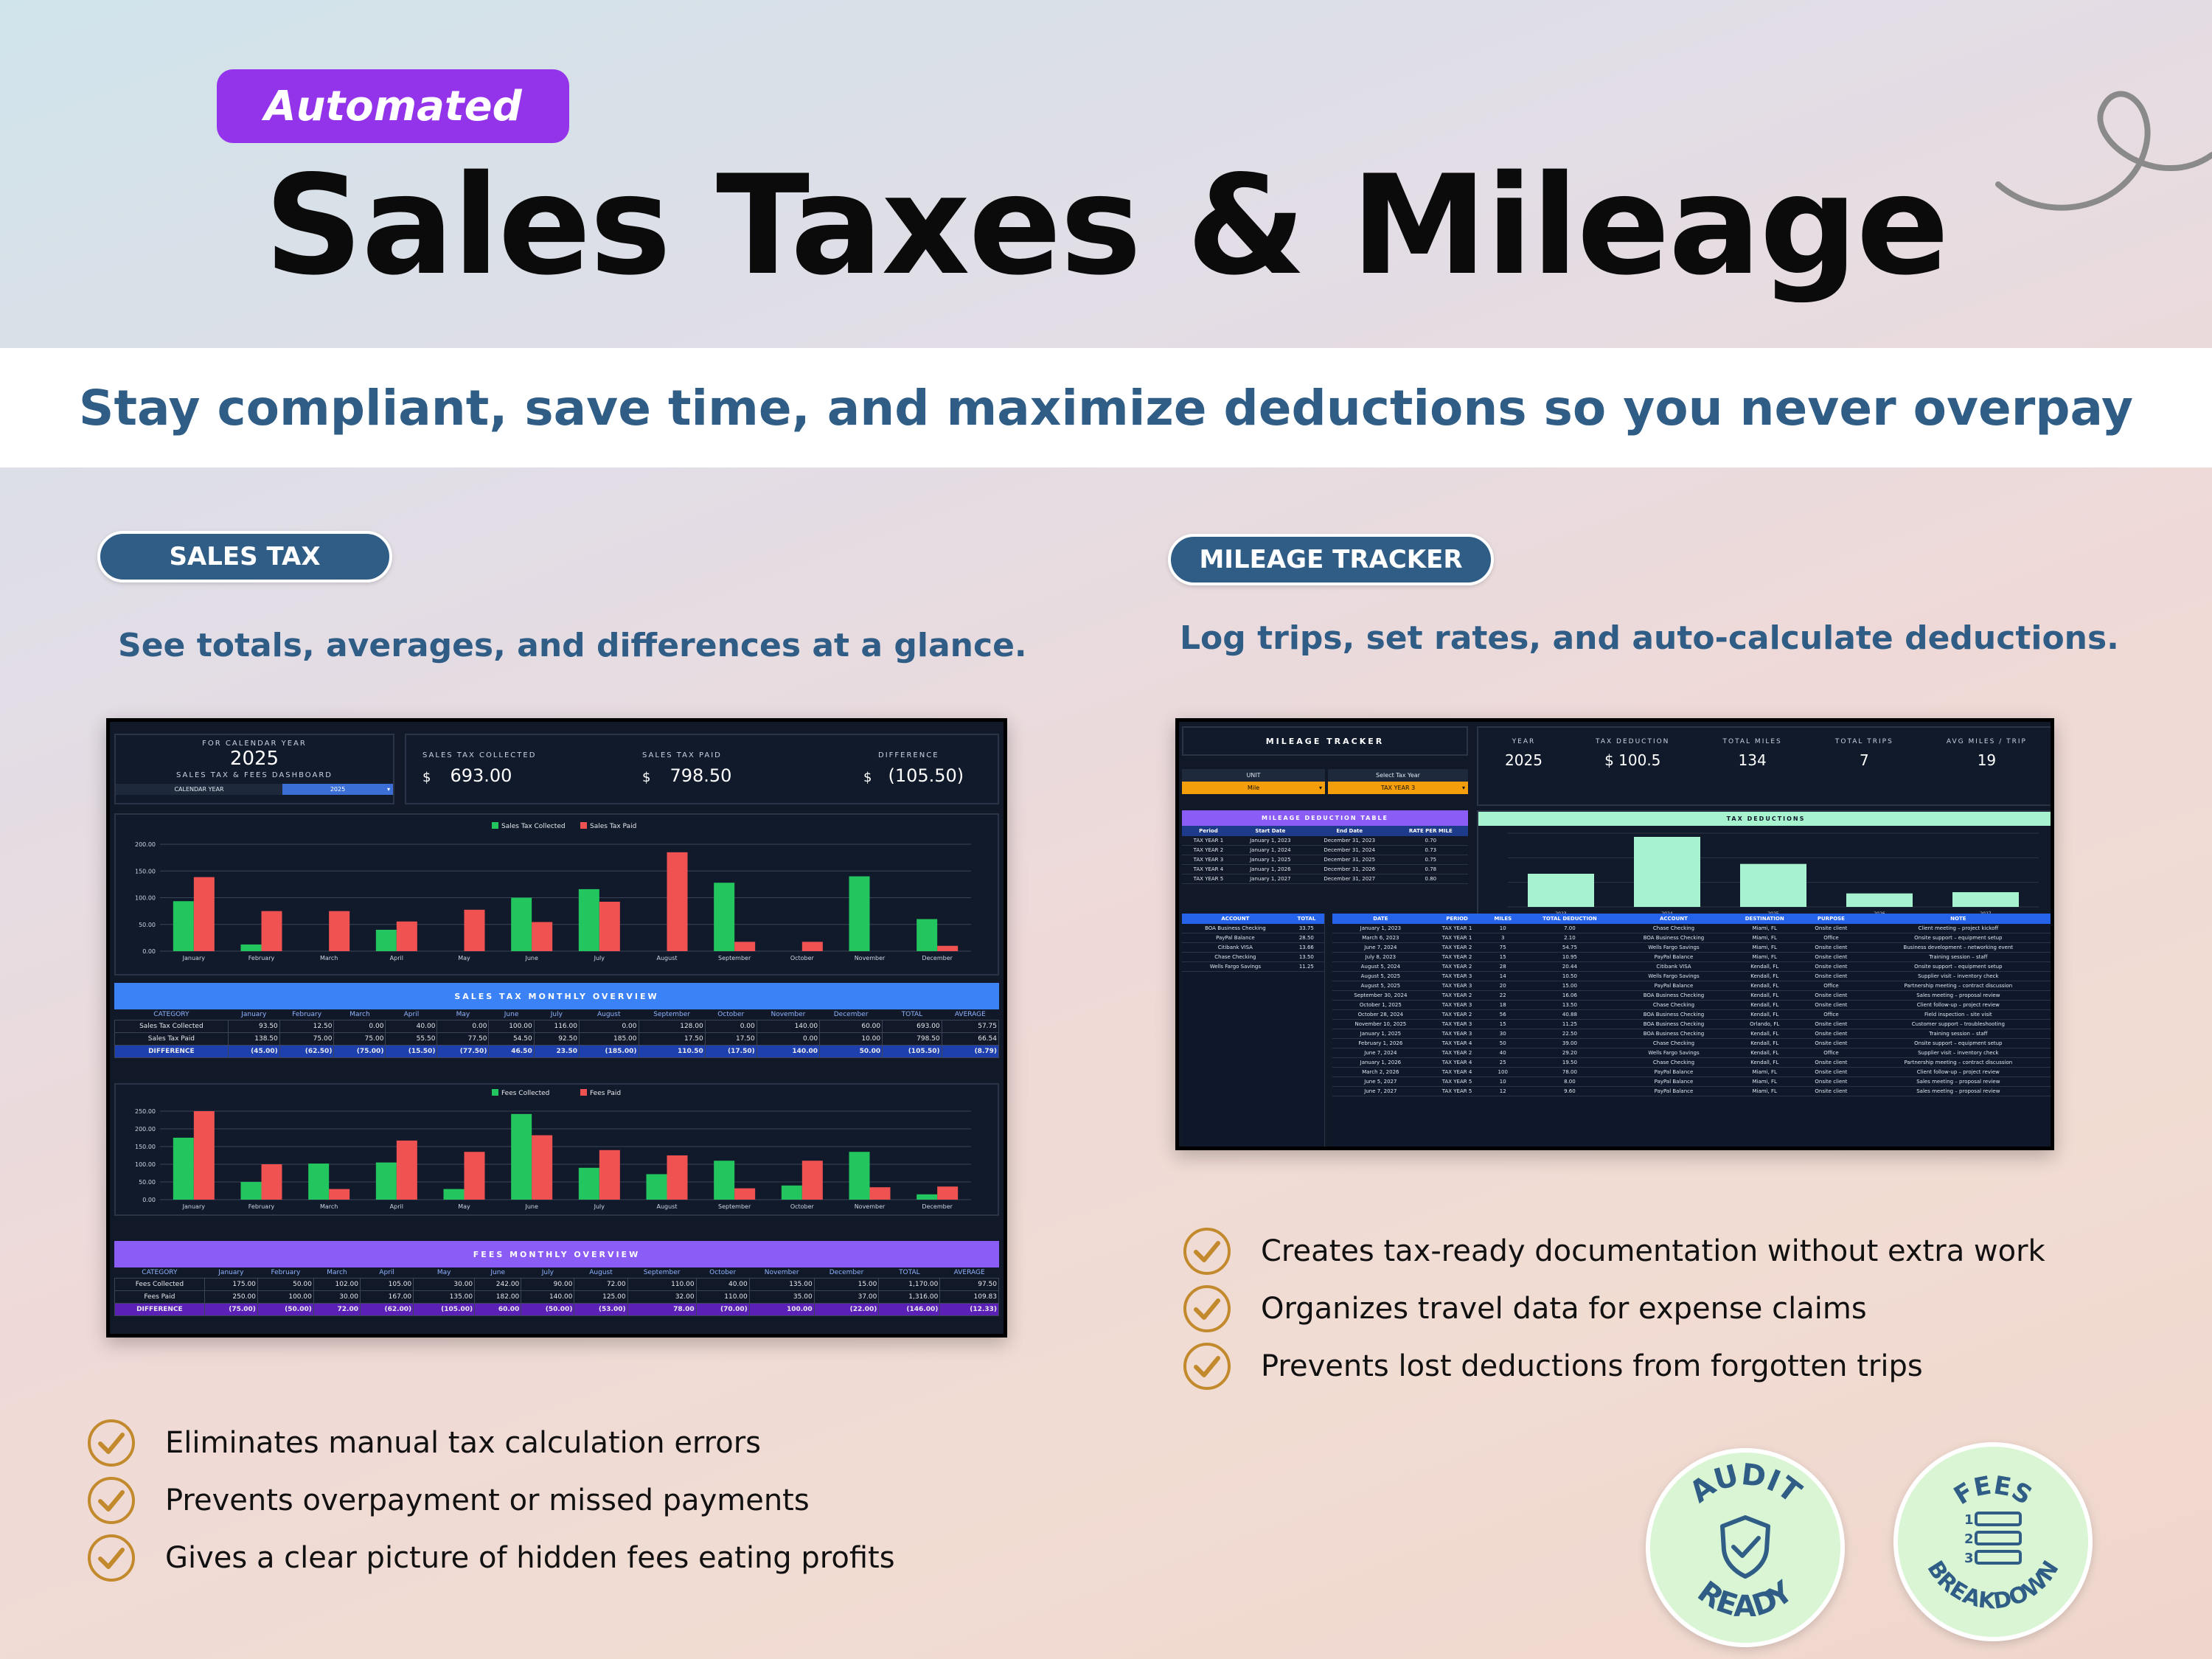 This screenshot has width=2212, height=1659. I want to click on table-row: Chase Checking 13.50, so click(1253, 957).